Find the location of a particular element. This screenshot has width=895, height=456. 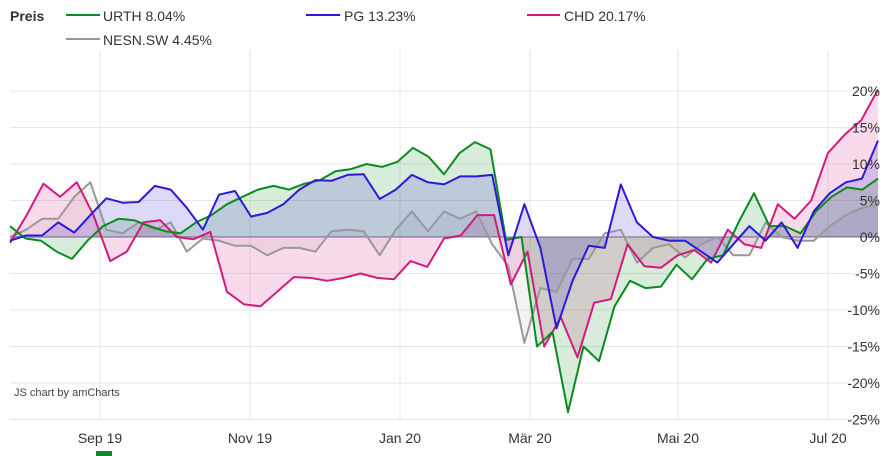

legend-label-urth: URTH 8.04% is located at coordinates (144, 16).